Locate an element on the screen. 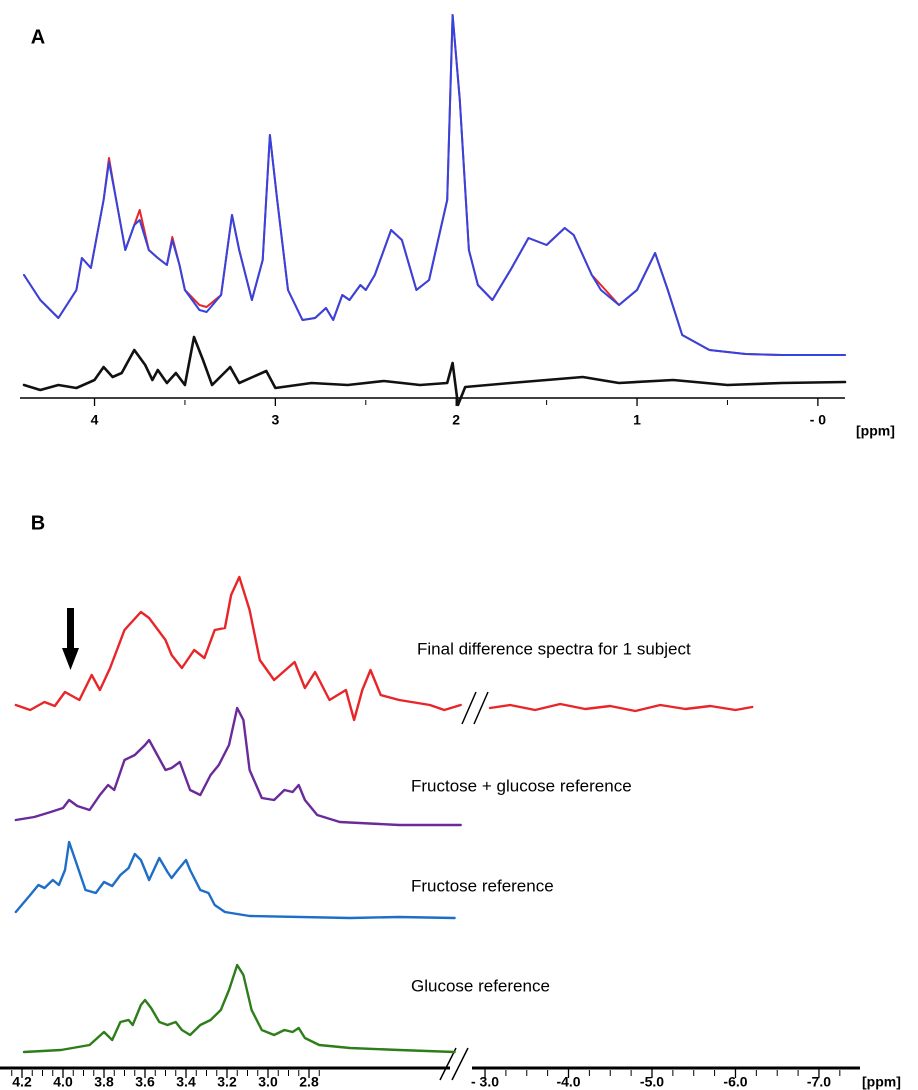  panel-label: B is located at coordinates (38, 523).